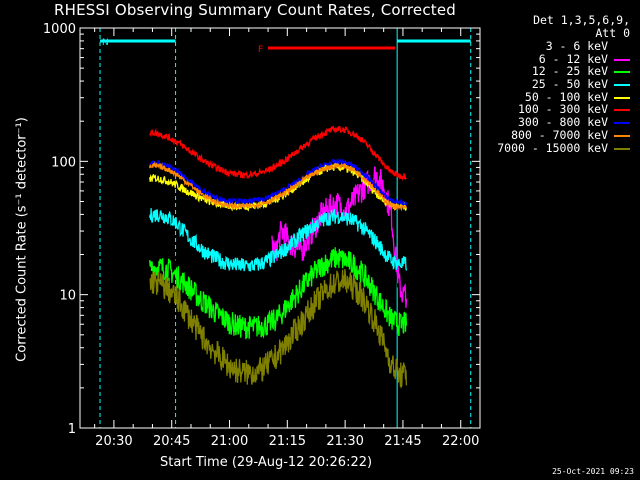 This screenshot has width=640, height=480. What do you see at coordinates (460, 441) in the screenshot?
I see `x-tick-label: 22:00` at bounding box center [460, 441].